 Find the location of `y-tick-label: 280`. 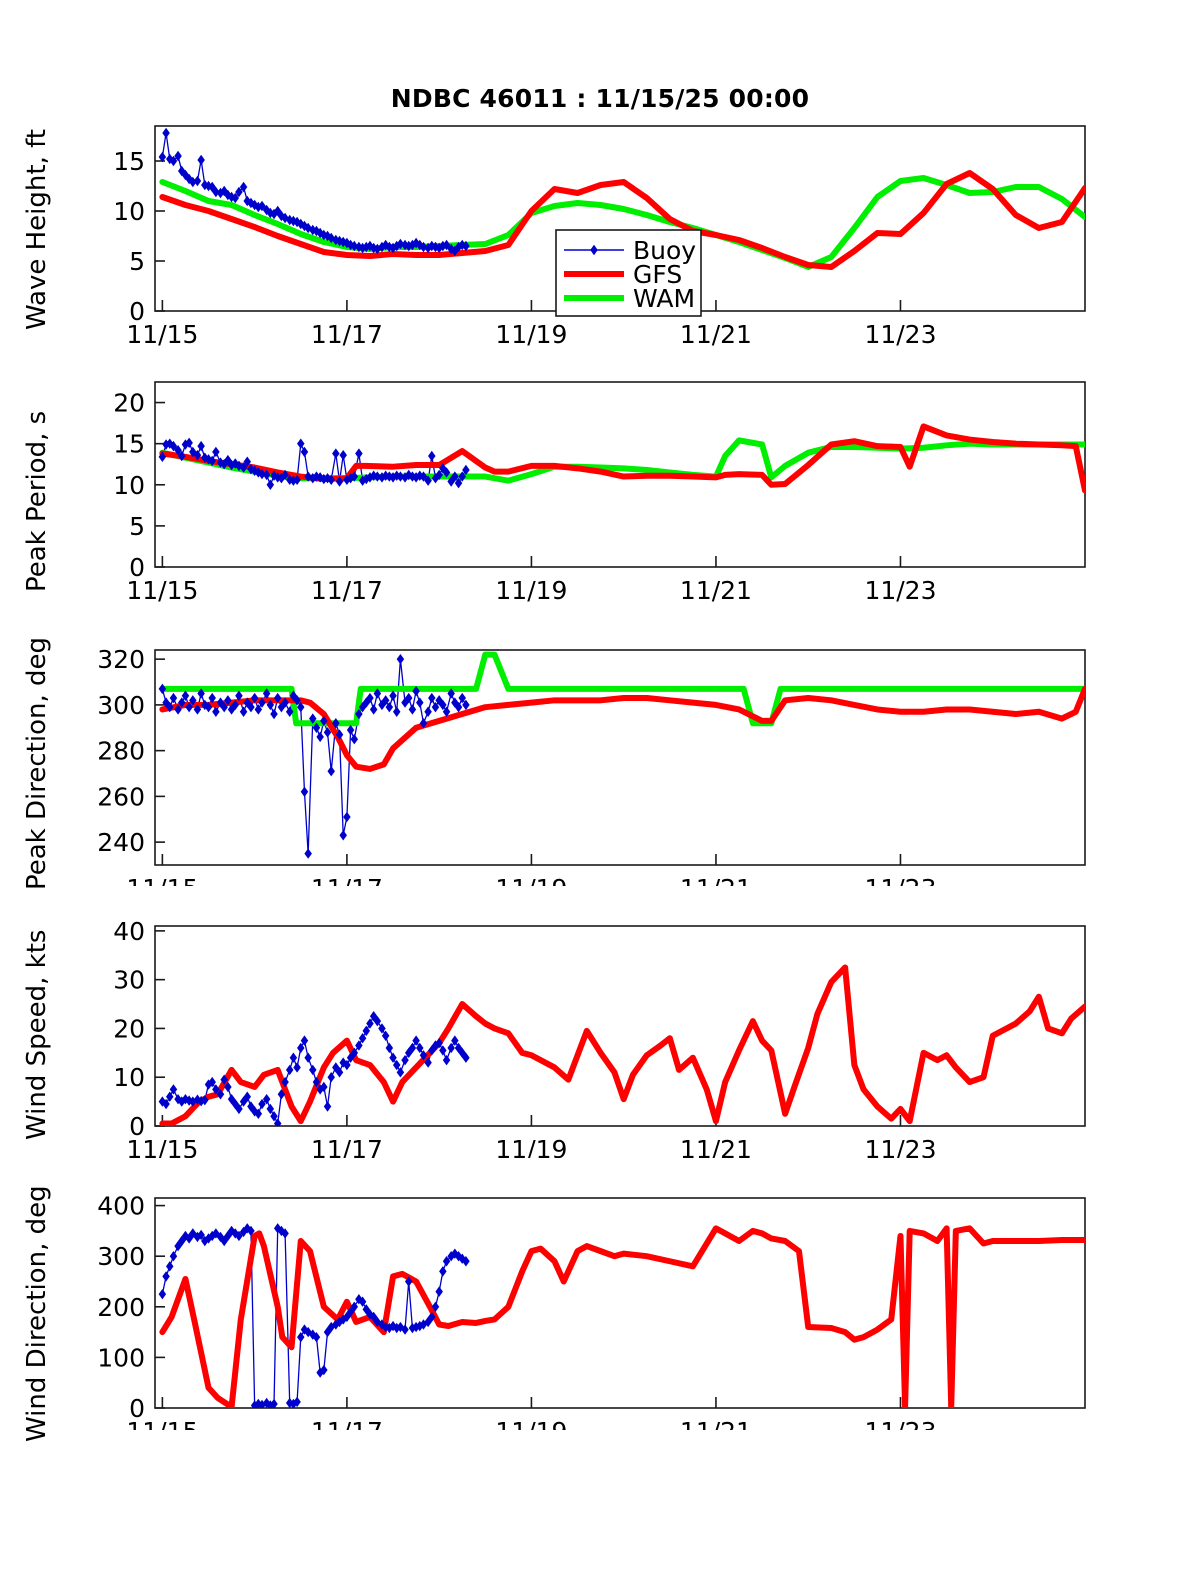

y-tick-label: 280 is located at coordinates (121, 751).